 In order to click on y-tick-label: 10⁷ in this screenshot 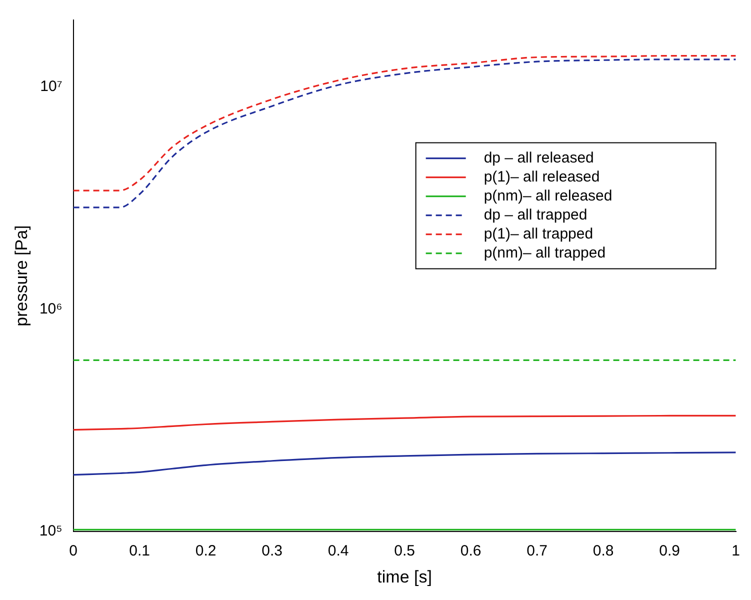, I will do `click(51, 87)`.